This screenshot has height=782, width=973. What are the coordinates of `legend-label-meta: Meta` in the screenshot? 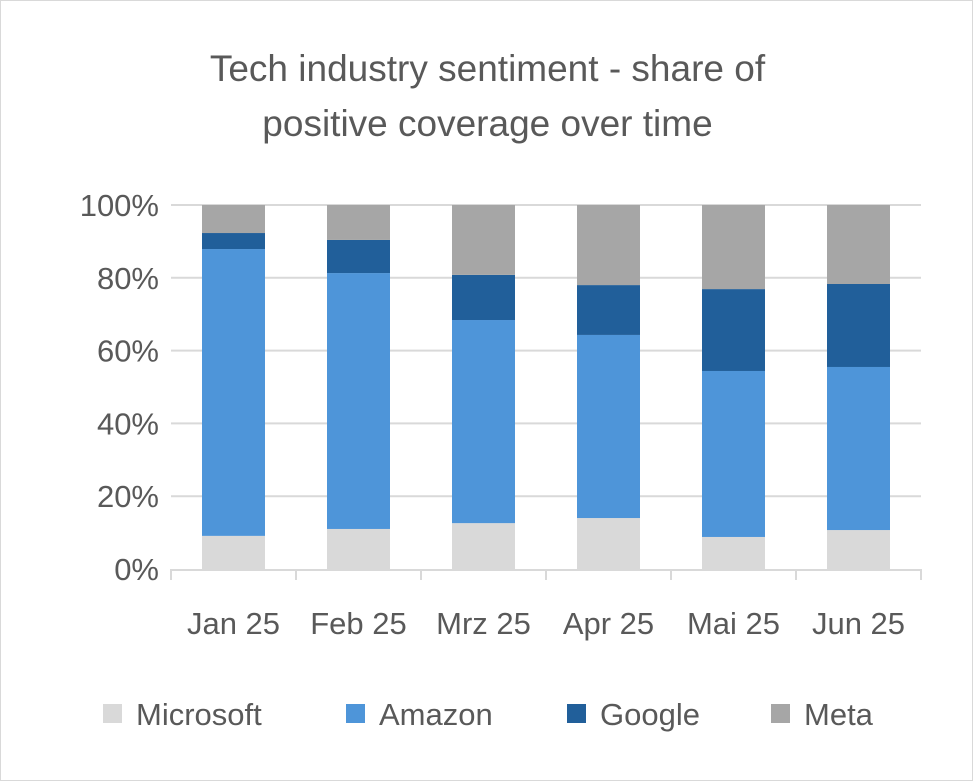 It's located at (839, 714).